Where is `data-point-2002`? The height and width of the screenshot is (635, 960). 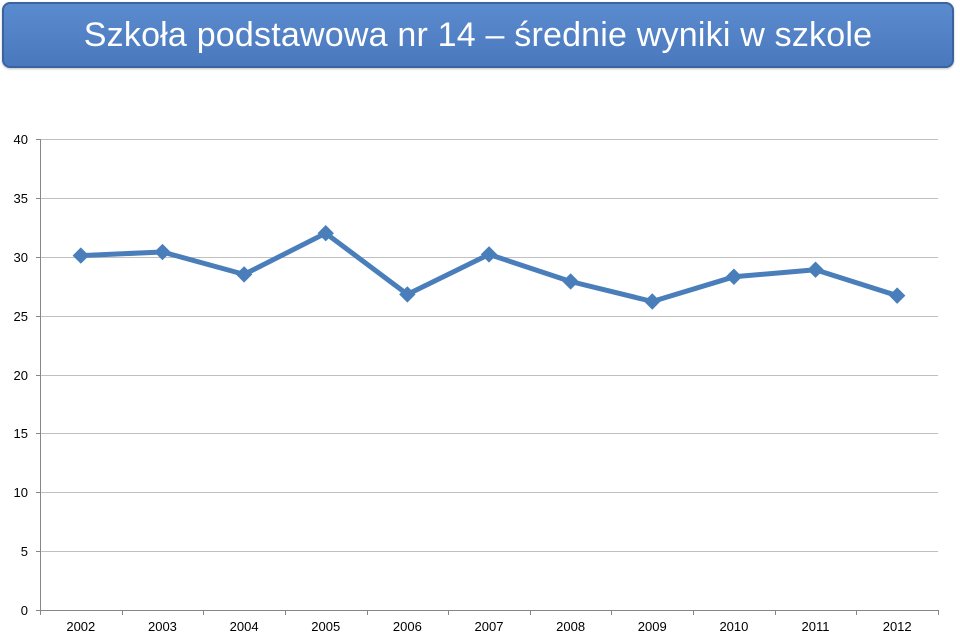
data-point-2002 is located at coordinates (81, 255).